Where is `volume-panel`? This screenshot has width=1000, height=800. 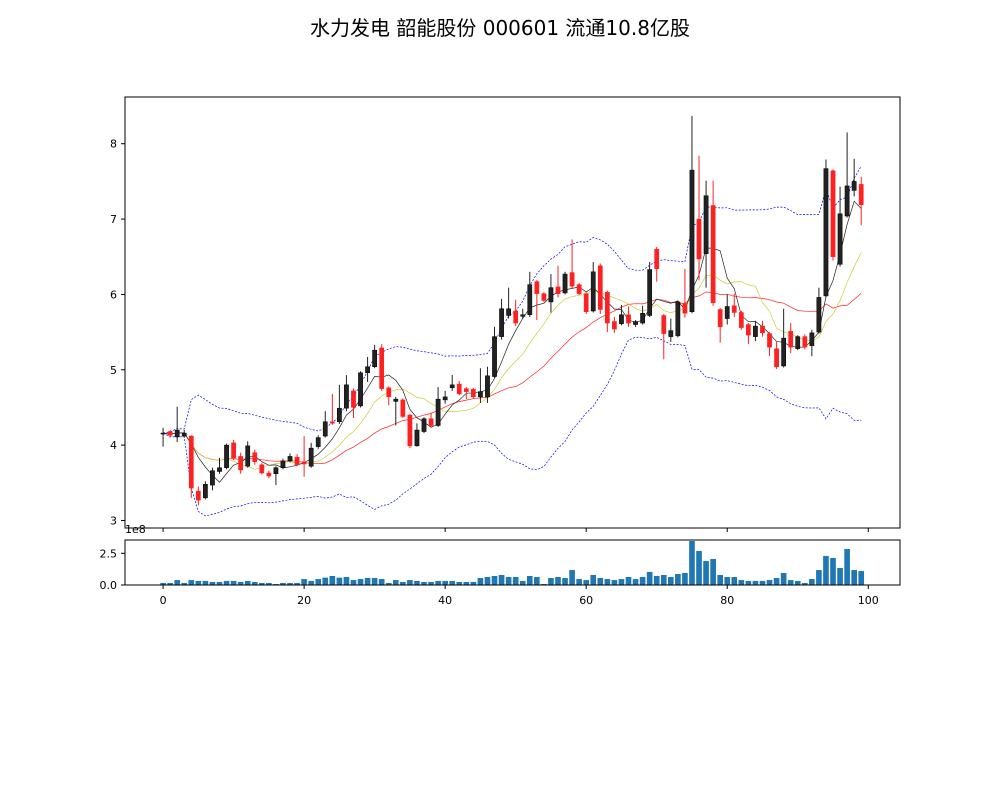 volume-panel is located at coordinates (512, 563).